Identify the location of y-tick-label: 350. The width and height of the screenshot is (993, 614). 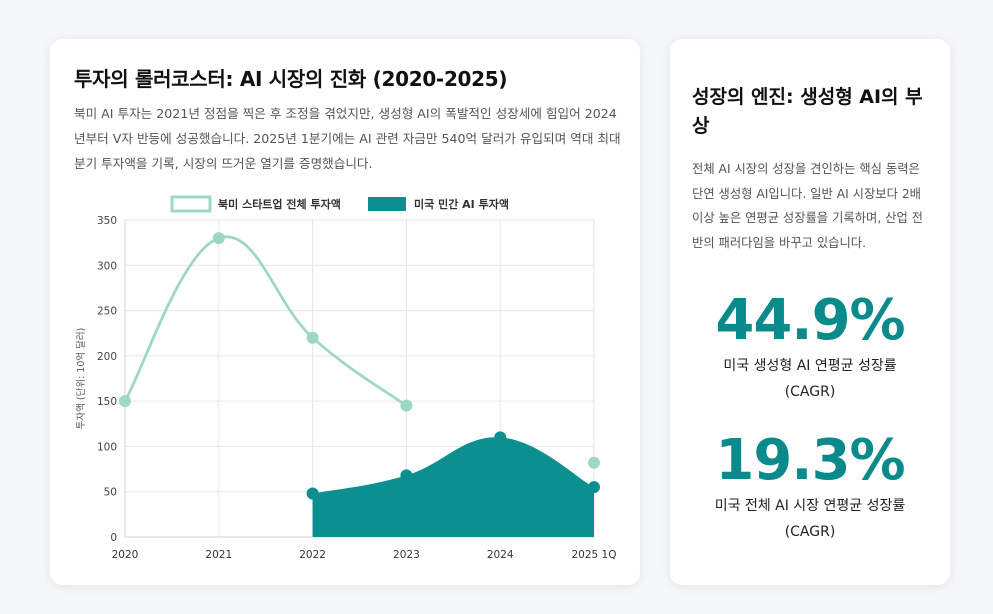
(107, 221).